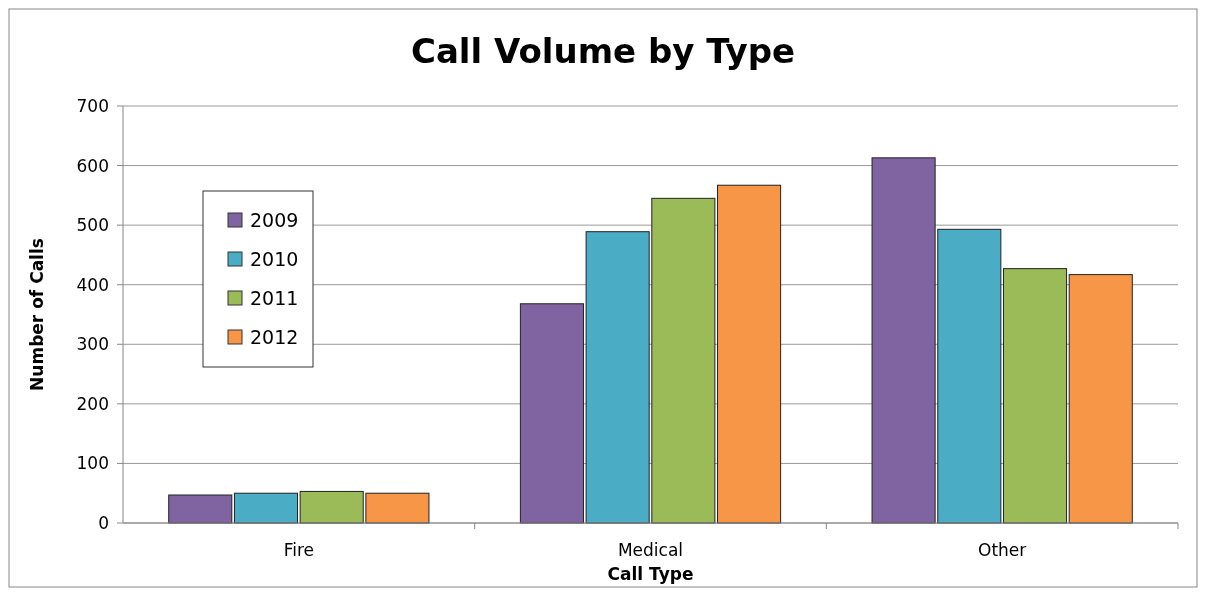  What do you see at coordinates (92, 463) in the screenshot?
I see `y-tick-label: 100` at bounding box center [92, 463].